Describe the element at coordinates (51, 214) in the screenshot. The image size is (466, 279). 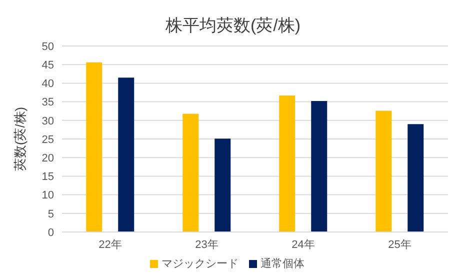
I see `y-tick-label: 5` at that location.